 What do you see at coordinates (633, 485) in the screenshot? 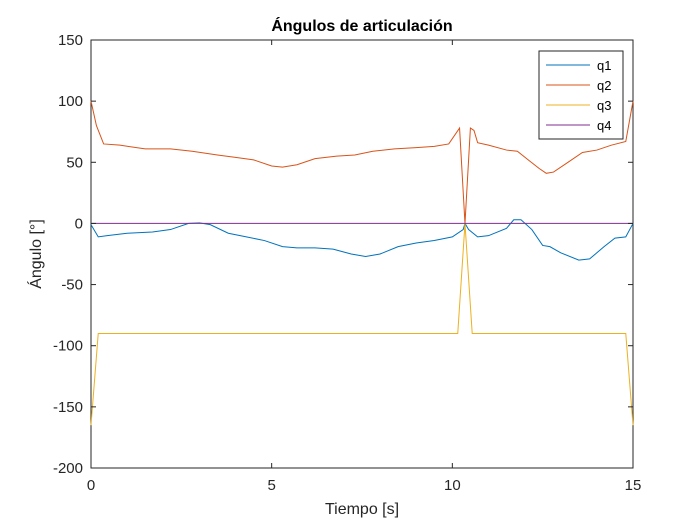
I see `x-tick-label: 15` at bounding box center [633, 485].